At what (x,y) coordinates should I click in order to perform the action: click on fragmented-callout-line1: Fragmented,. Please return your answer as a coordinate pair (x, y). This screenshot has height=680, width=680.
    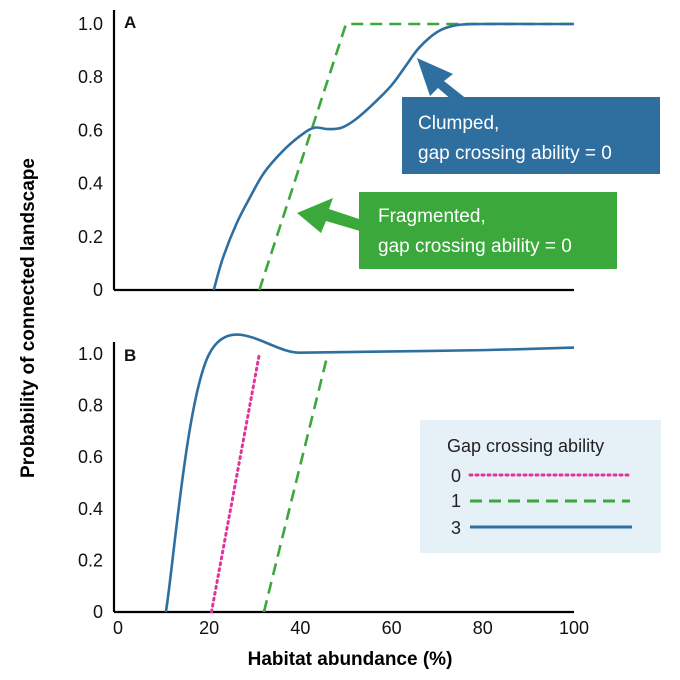
    Looking at the image, I should click on (432, 216).